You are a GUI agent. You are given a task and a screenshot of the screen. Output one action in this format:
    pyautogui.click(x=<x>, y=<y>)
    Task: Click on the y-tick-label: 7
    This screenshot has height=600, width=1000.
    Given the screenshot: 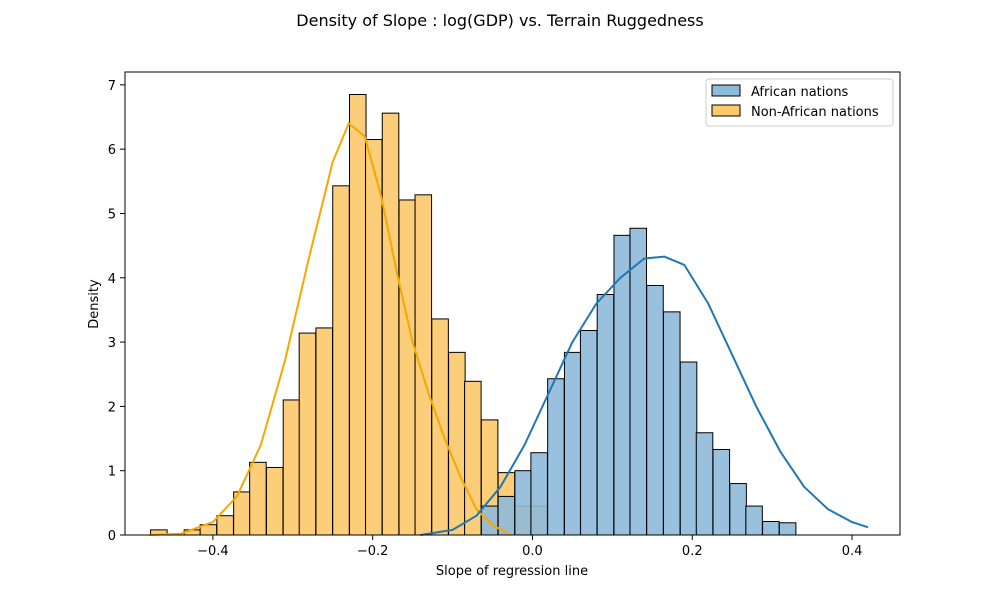 What is the action you would take?
    pyautogui.click(x=112, y=86)
    